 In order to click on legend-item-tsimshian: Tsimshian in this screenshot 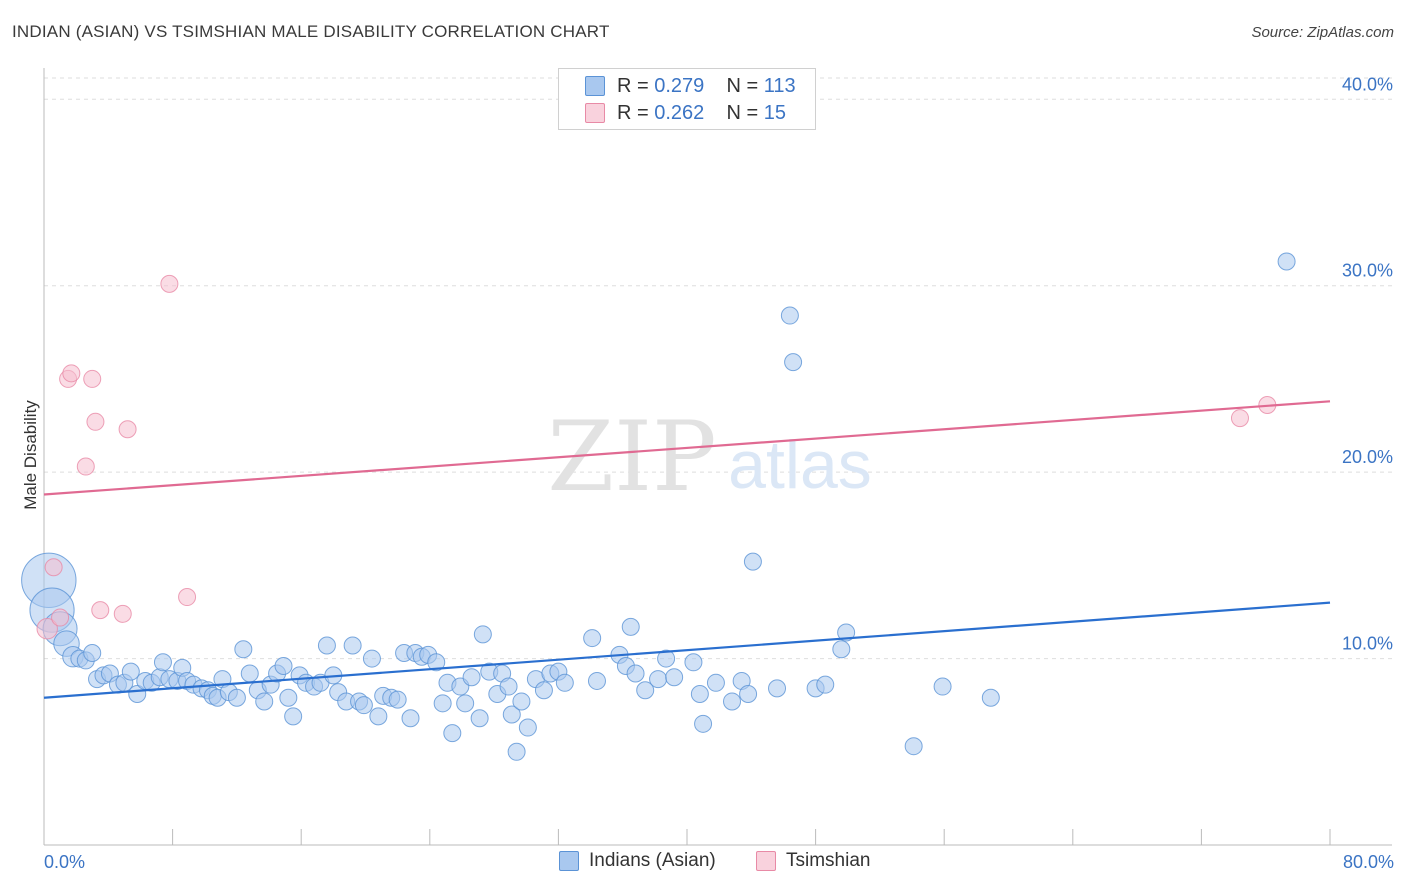, I will do `click(813, 861)`.